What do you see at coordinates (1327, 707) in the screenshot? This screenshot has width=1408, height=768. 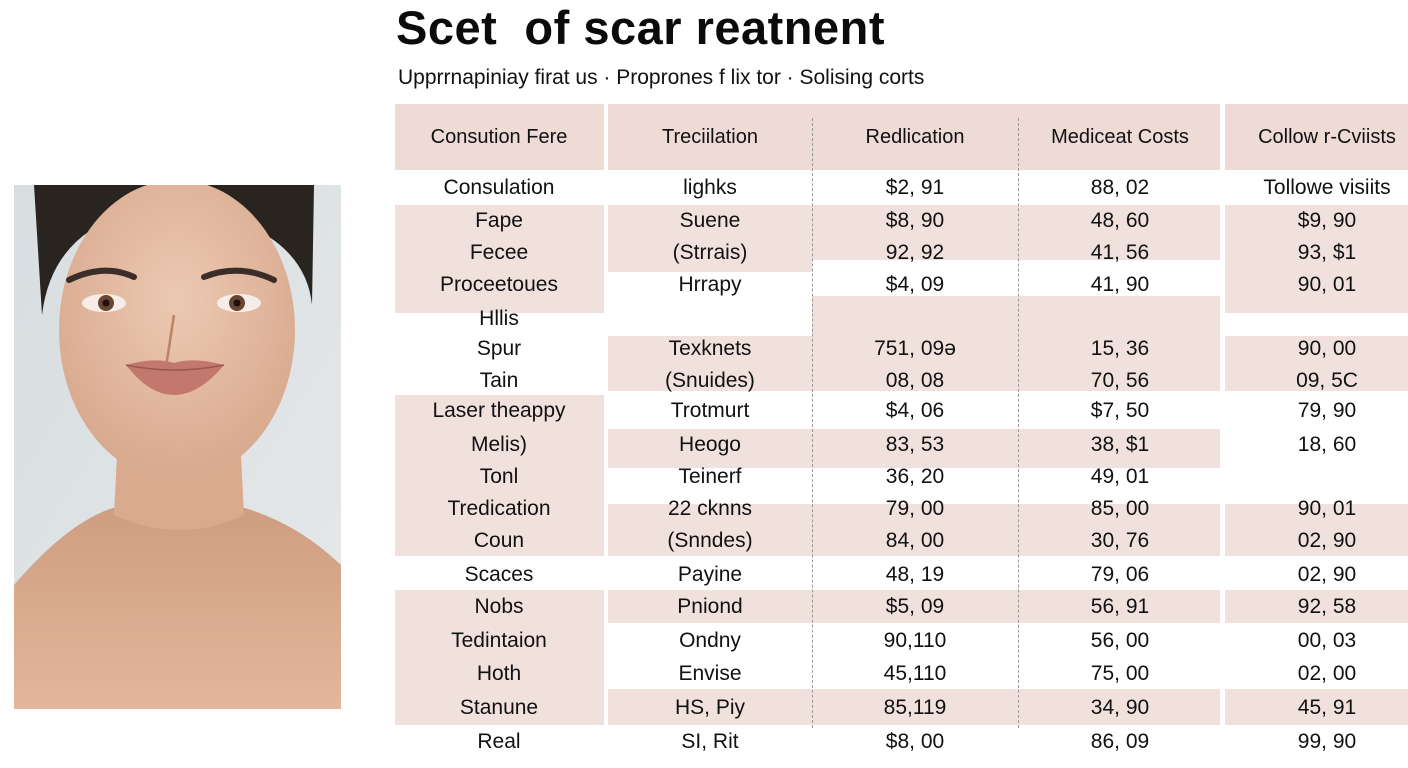 I see `table-cell: 45, 91` at bounding box center [1327, 707].